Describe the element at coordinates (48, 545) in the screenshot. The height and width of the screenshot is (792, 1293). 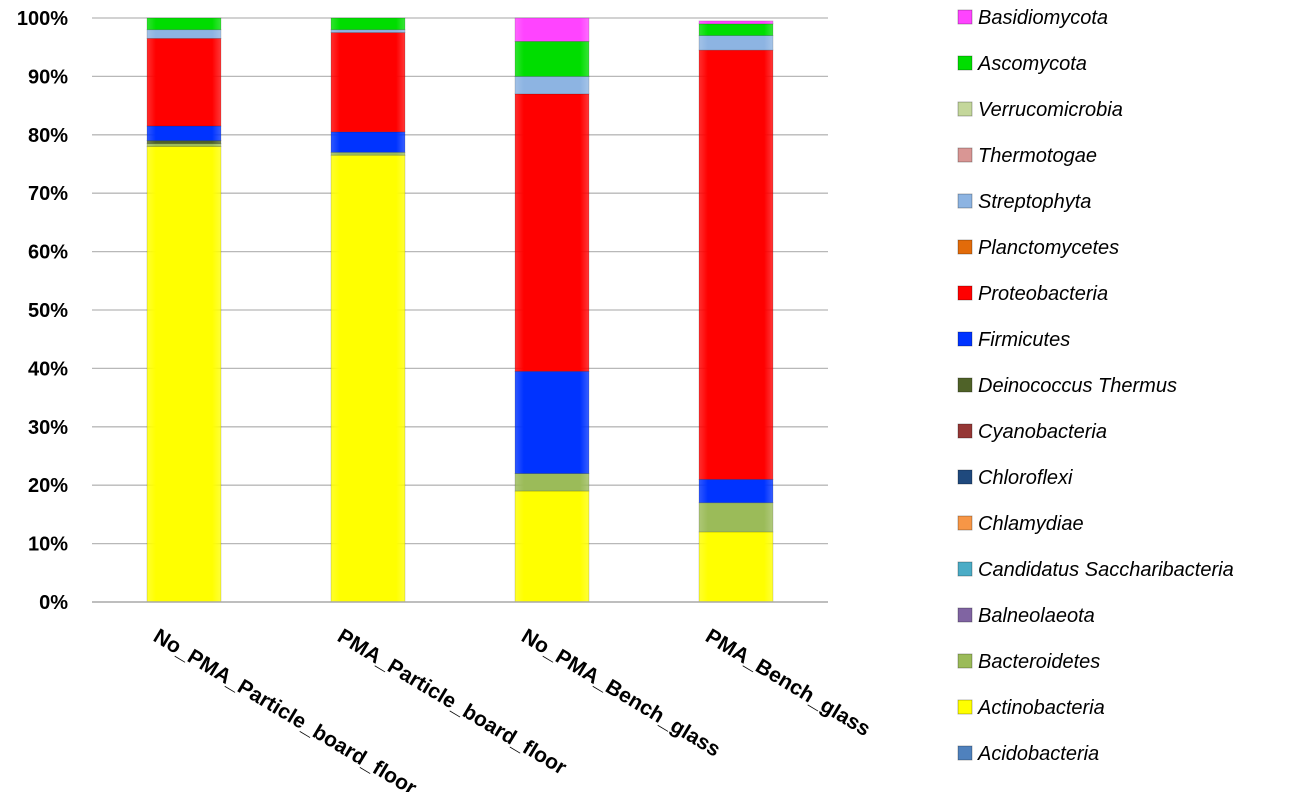
I see `y-tick-label: 10%` at that location.